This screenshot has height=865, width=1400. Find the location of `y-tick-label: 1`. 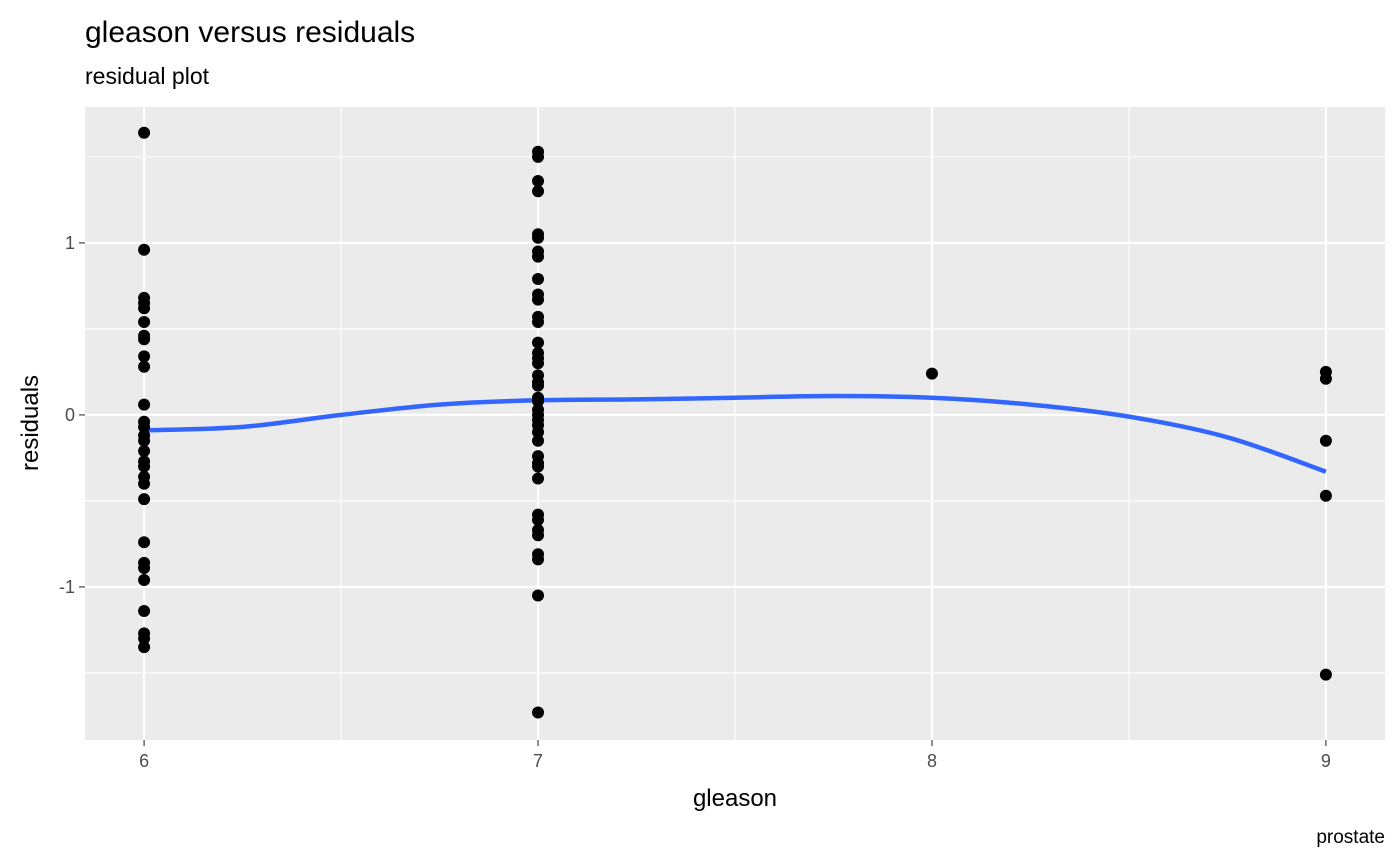

y-tick-label: 1 is located at coordinates (70, 243).